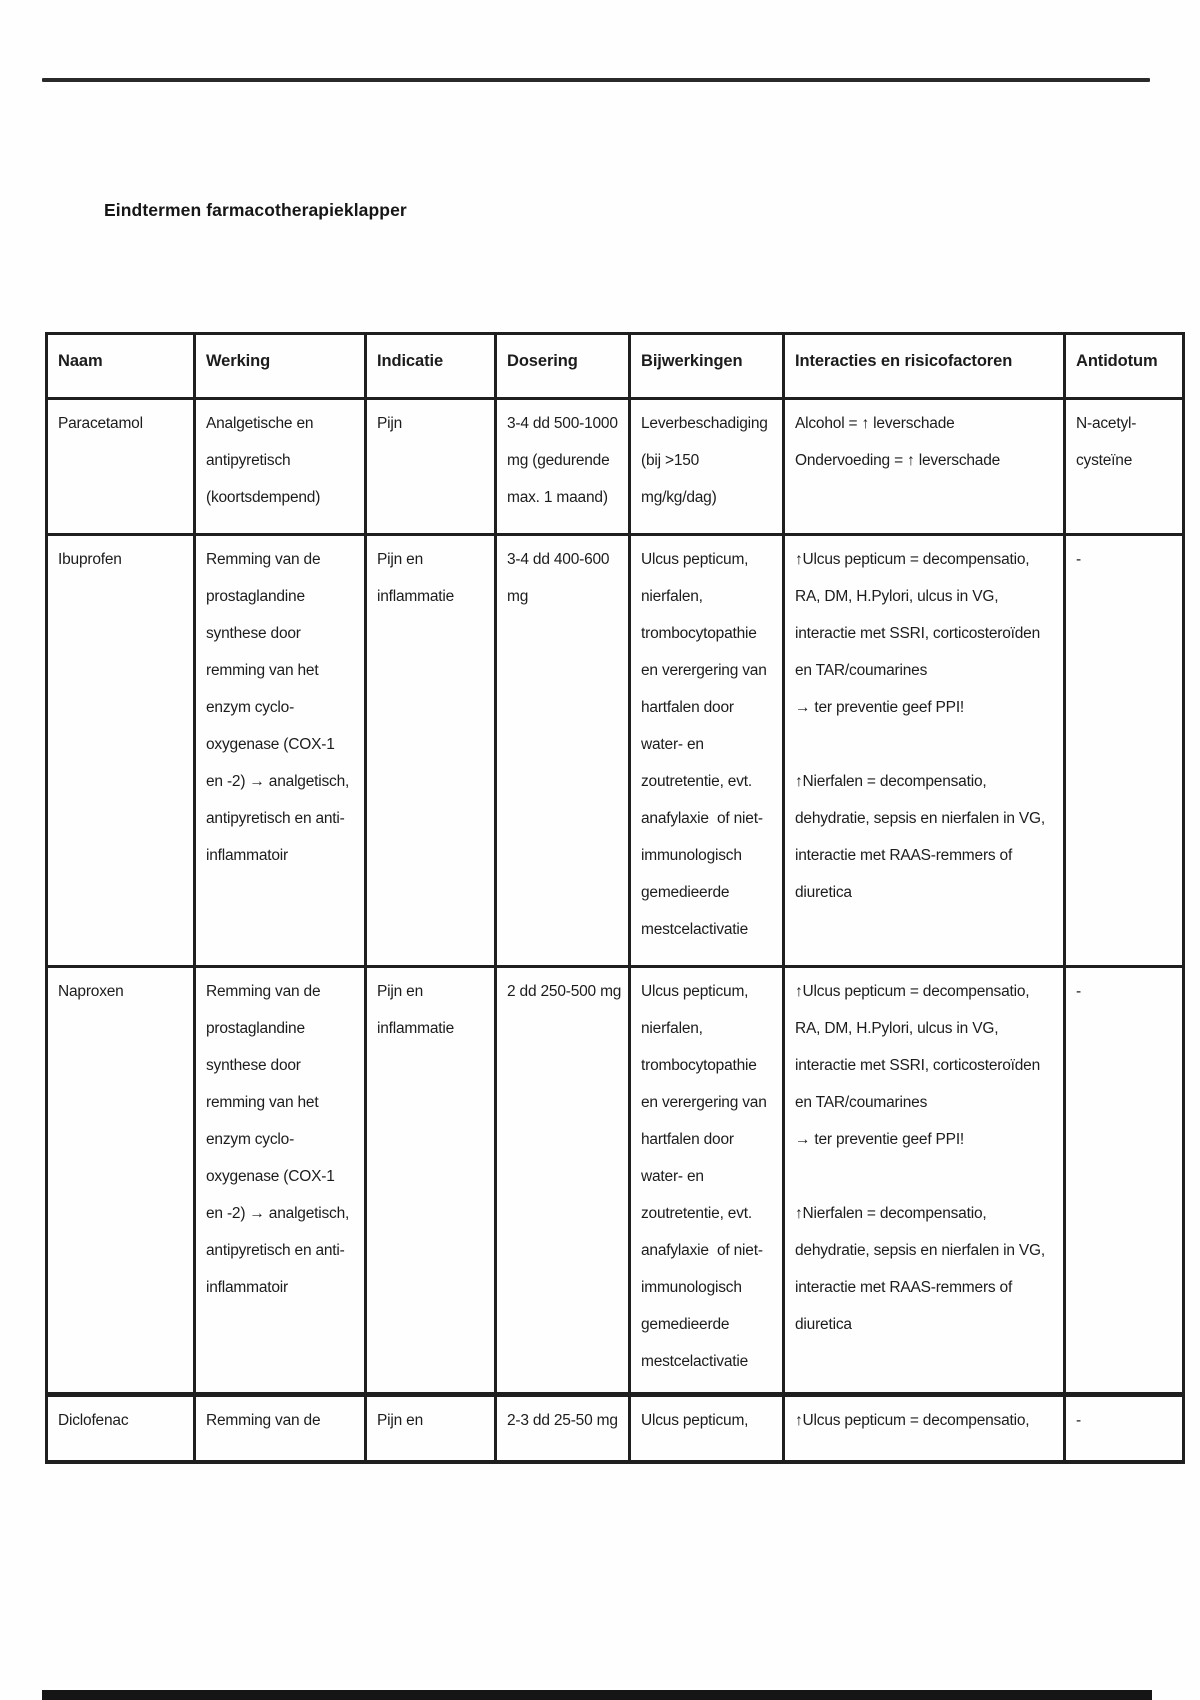  I want to click on cell-bijwerkingen: Ulcus pepticum,, so click(706, 1428).